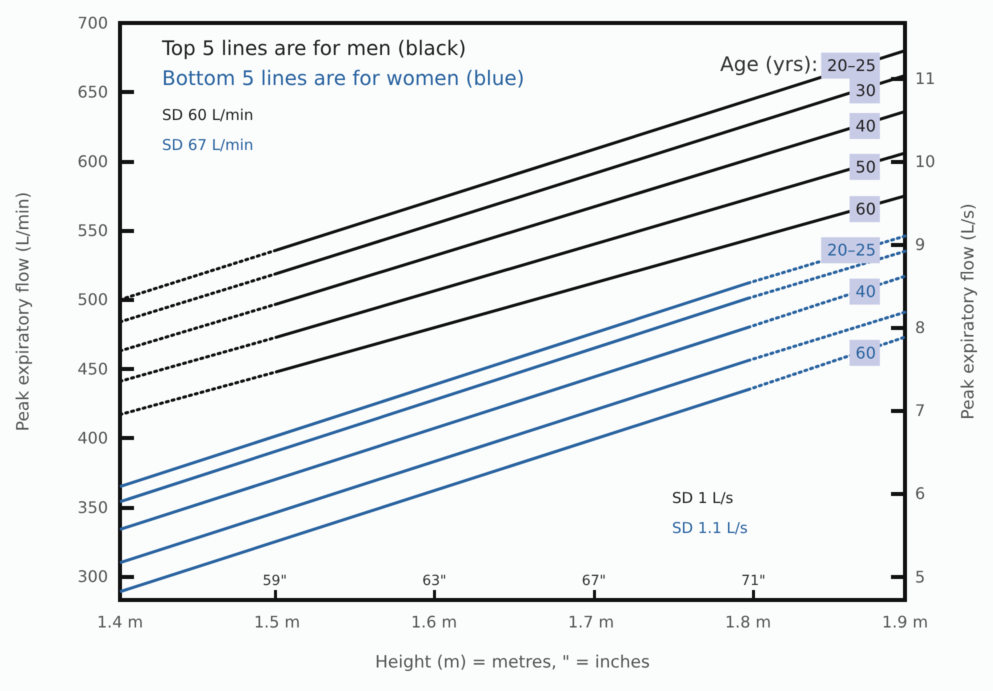 The image size is (993, 691). What do you see at coordinates (277, 622) in the screenshot?
I see `x-tick-label: 1.5 m` at bounding box center [277, 622].